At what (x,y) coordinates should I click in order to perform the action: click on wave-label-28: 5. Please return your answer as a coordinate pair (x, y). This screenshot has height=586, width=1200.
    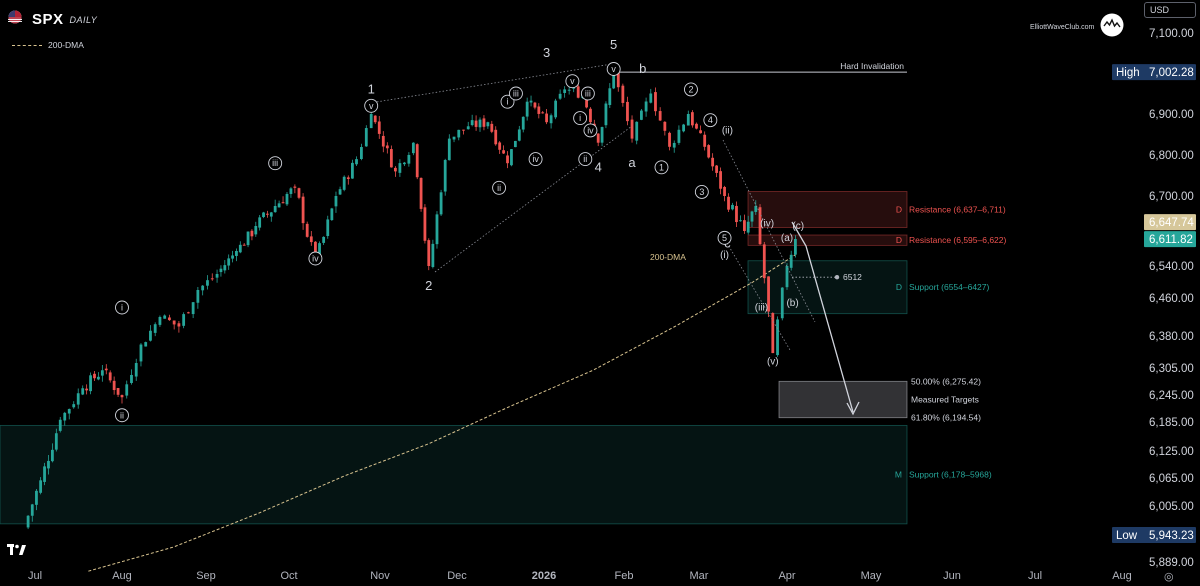
    Looking at the image, I should click on (724, 238).